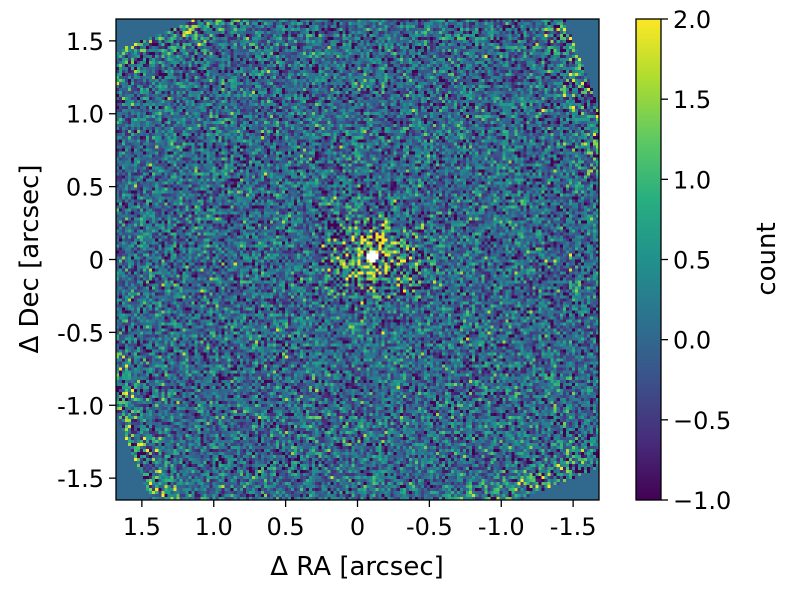 The image size is (790, 589). Describe the element at coordinates (692, 20) in the screenshot. I see `colorbar-tick-label: 2.0` at that location.